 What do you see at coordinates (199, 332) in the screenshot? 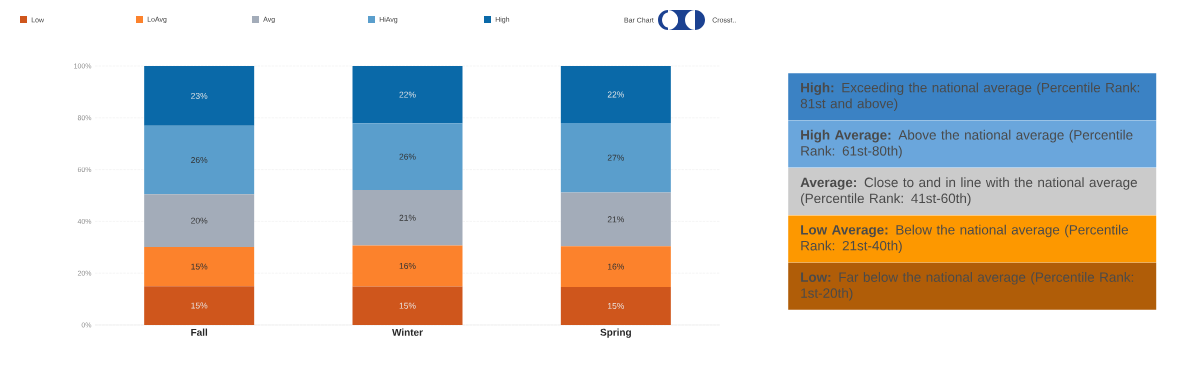
I see `x-tick-label: Fall` at bounding box center [199, 332].